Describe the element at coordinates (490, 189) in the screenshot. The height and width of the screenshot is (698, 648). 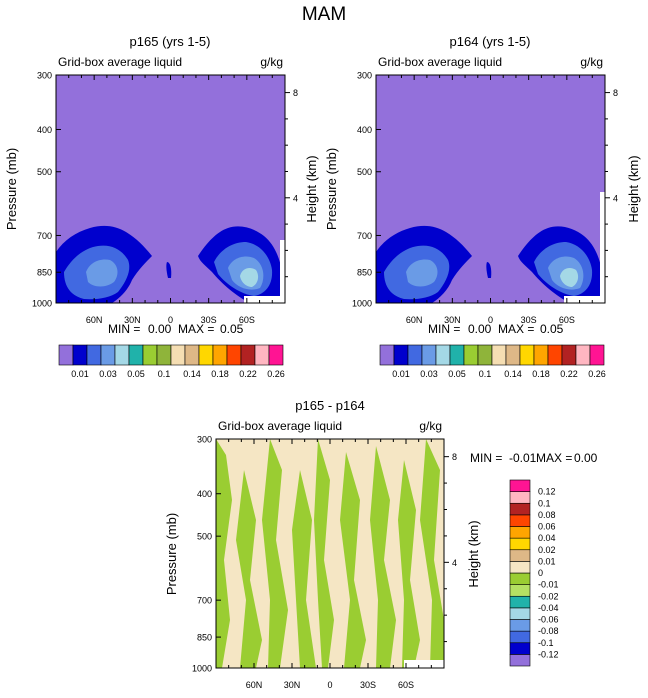
I see `contour-field` at that location.